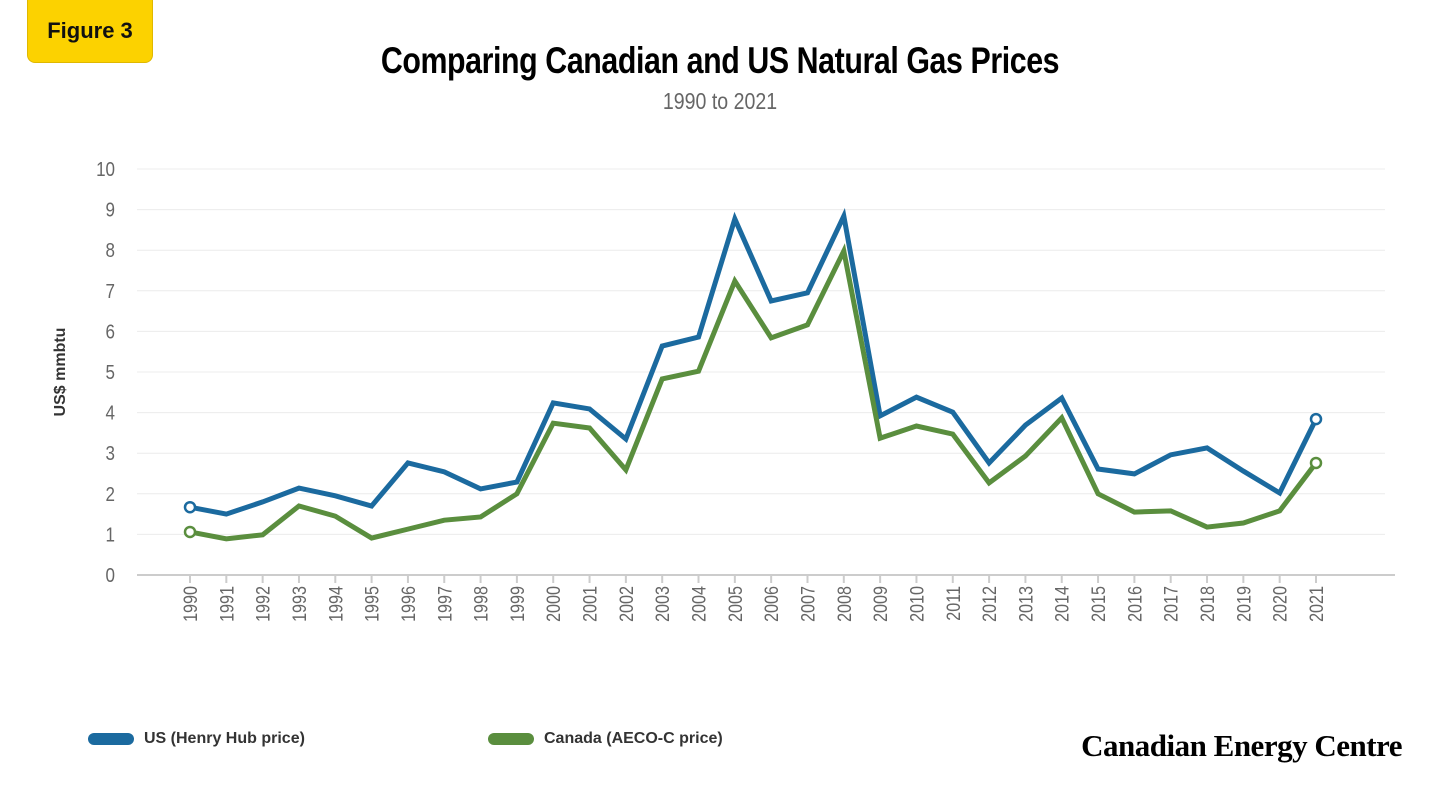  What do you see at coordinates (1244, 604) in the screenshot?
I see `x-tick-label: 2019` at bounding box center [1244, 604].